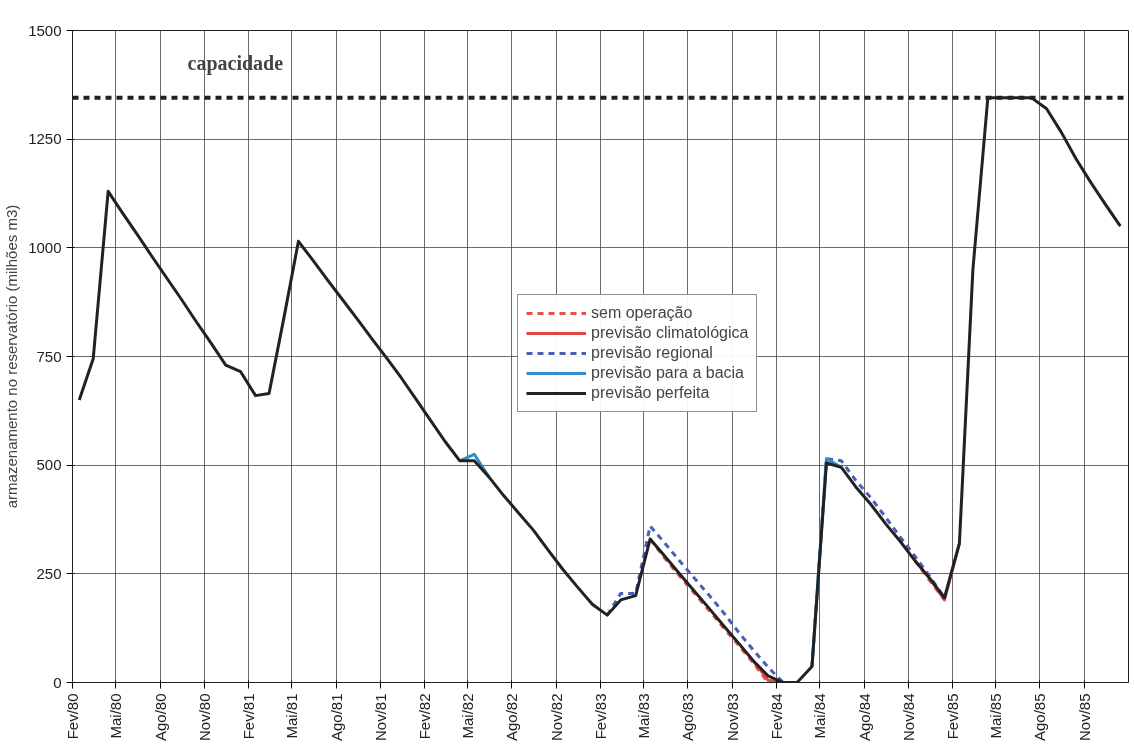 Image resolution: width=1134 pixels, height=744 pixels. Describe the element at coordinates (996, 716) in the screenshot. I see `x-tick-label: Mai/85` at that location.